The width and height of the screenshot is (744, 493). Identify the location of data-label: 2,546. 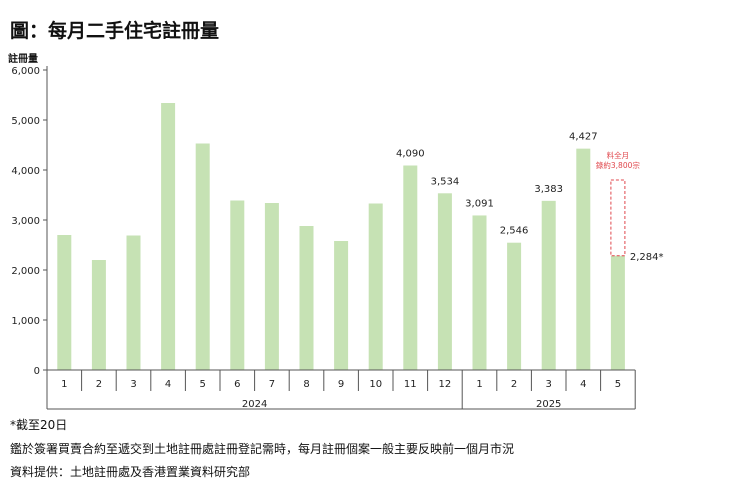
(514, 231).